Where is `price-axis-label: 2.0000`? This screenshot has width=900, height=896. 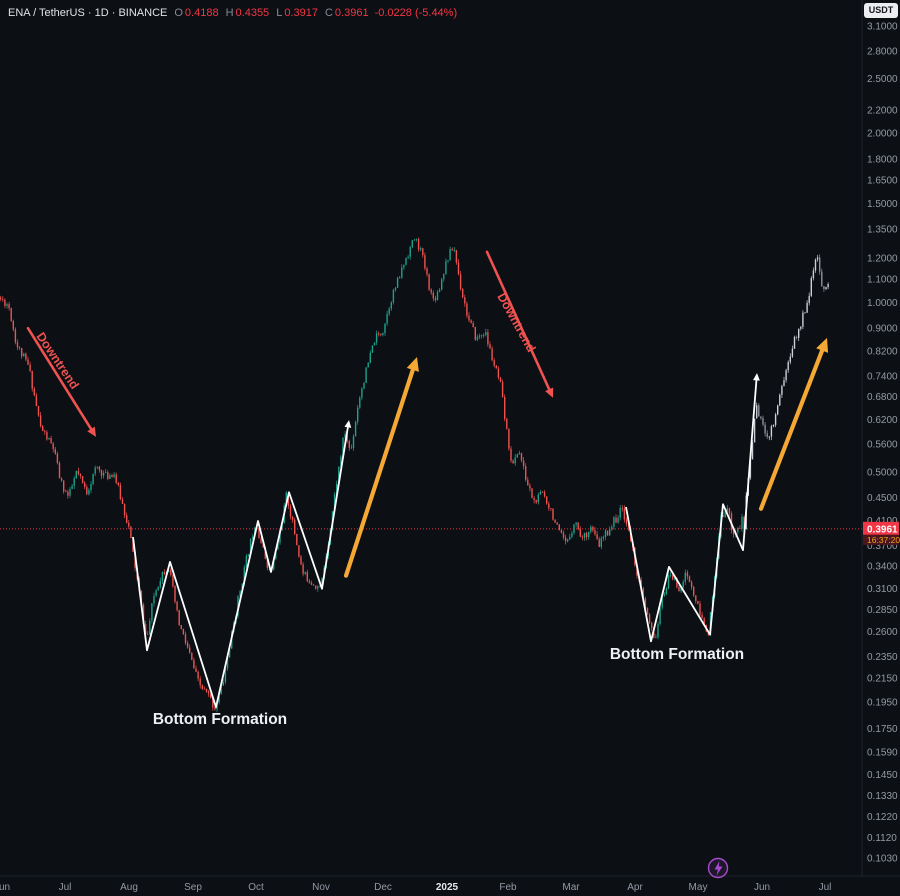 price-axis-label: 2.0000 is located at coordinates (882, 134).